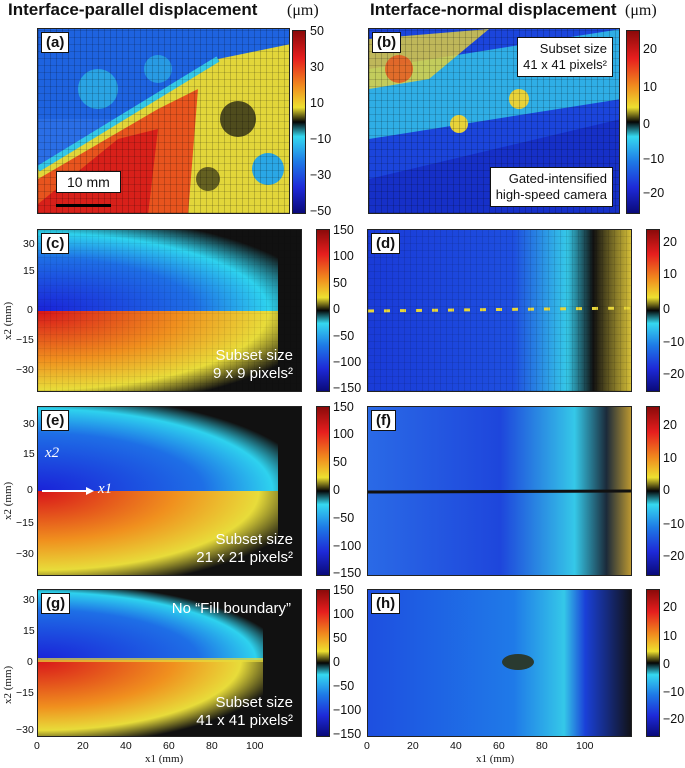  I want to click on cbar-a-tick: −10, so click(321, 139).